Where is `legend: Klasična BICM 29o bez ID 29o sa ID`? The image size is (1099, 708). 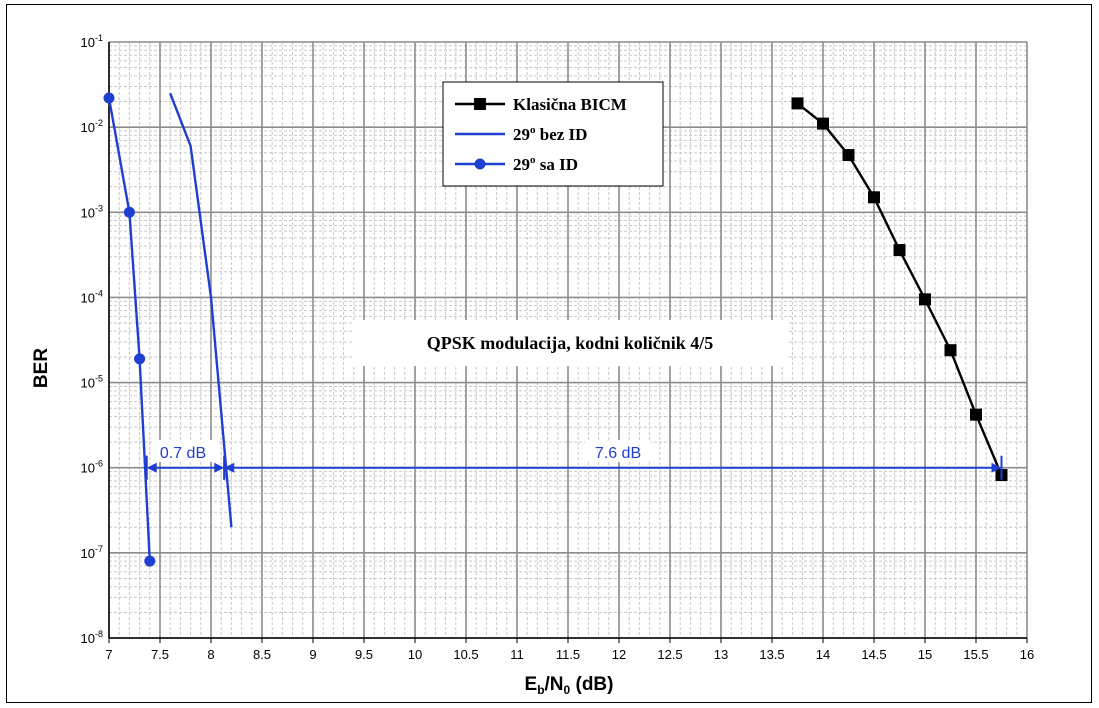 legend: Klasična BICM 29o bez ID 29o sa ID is located at coordinates (553, 134).